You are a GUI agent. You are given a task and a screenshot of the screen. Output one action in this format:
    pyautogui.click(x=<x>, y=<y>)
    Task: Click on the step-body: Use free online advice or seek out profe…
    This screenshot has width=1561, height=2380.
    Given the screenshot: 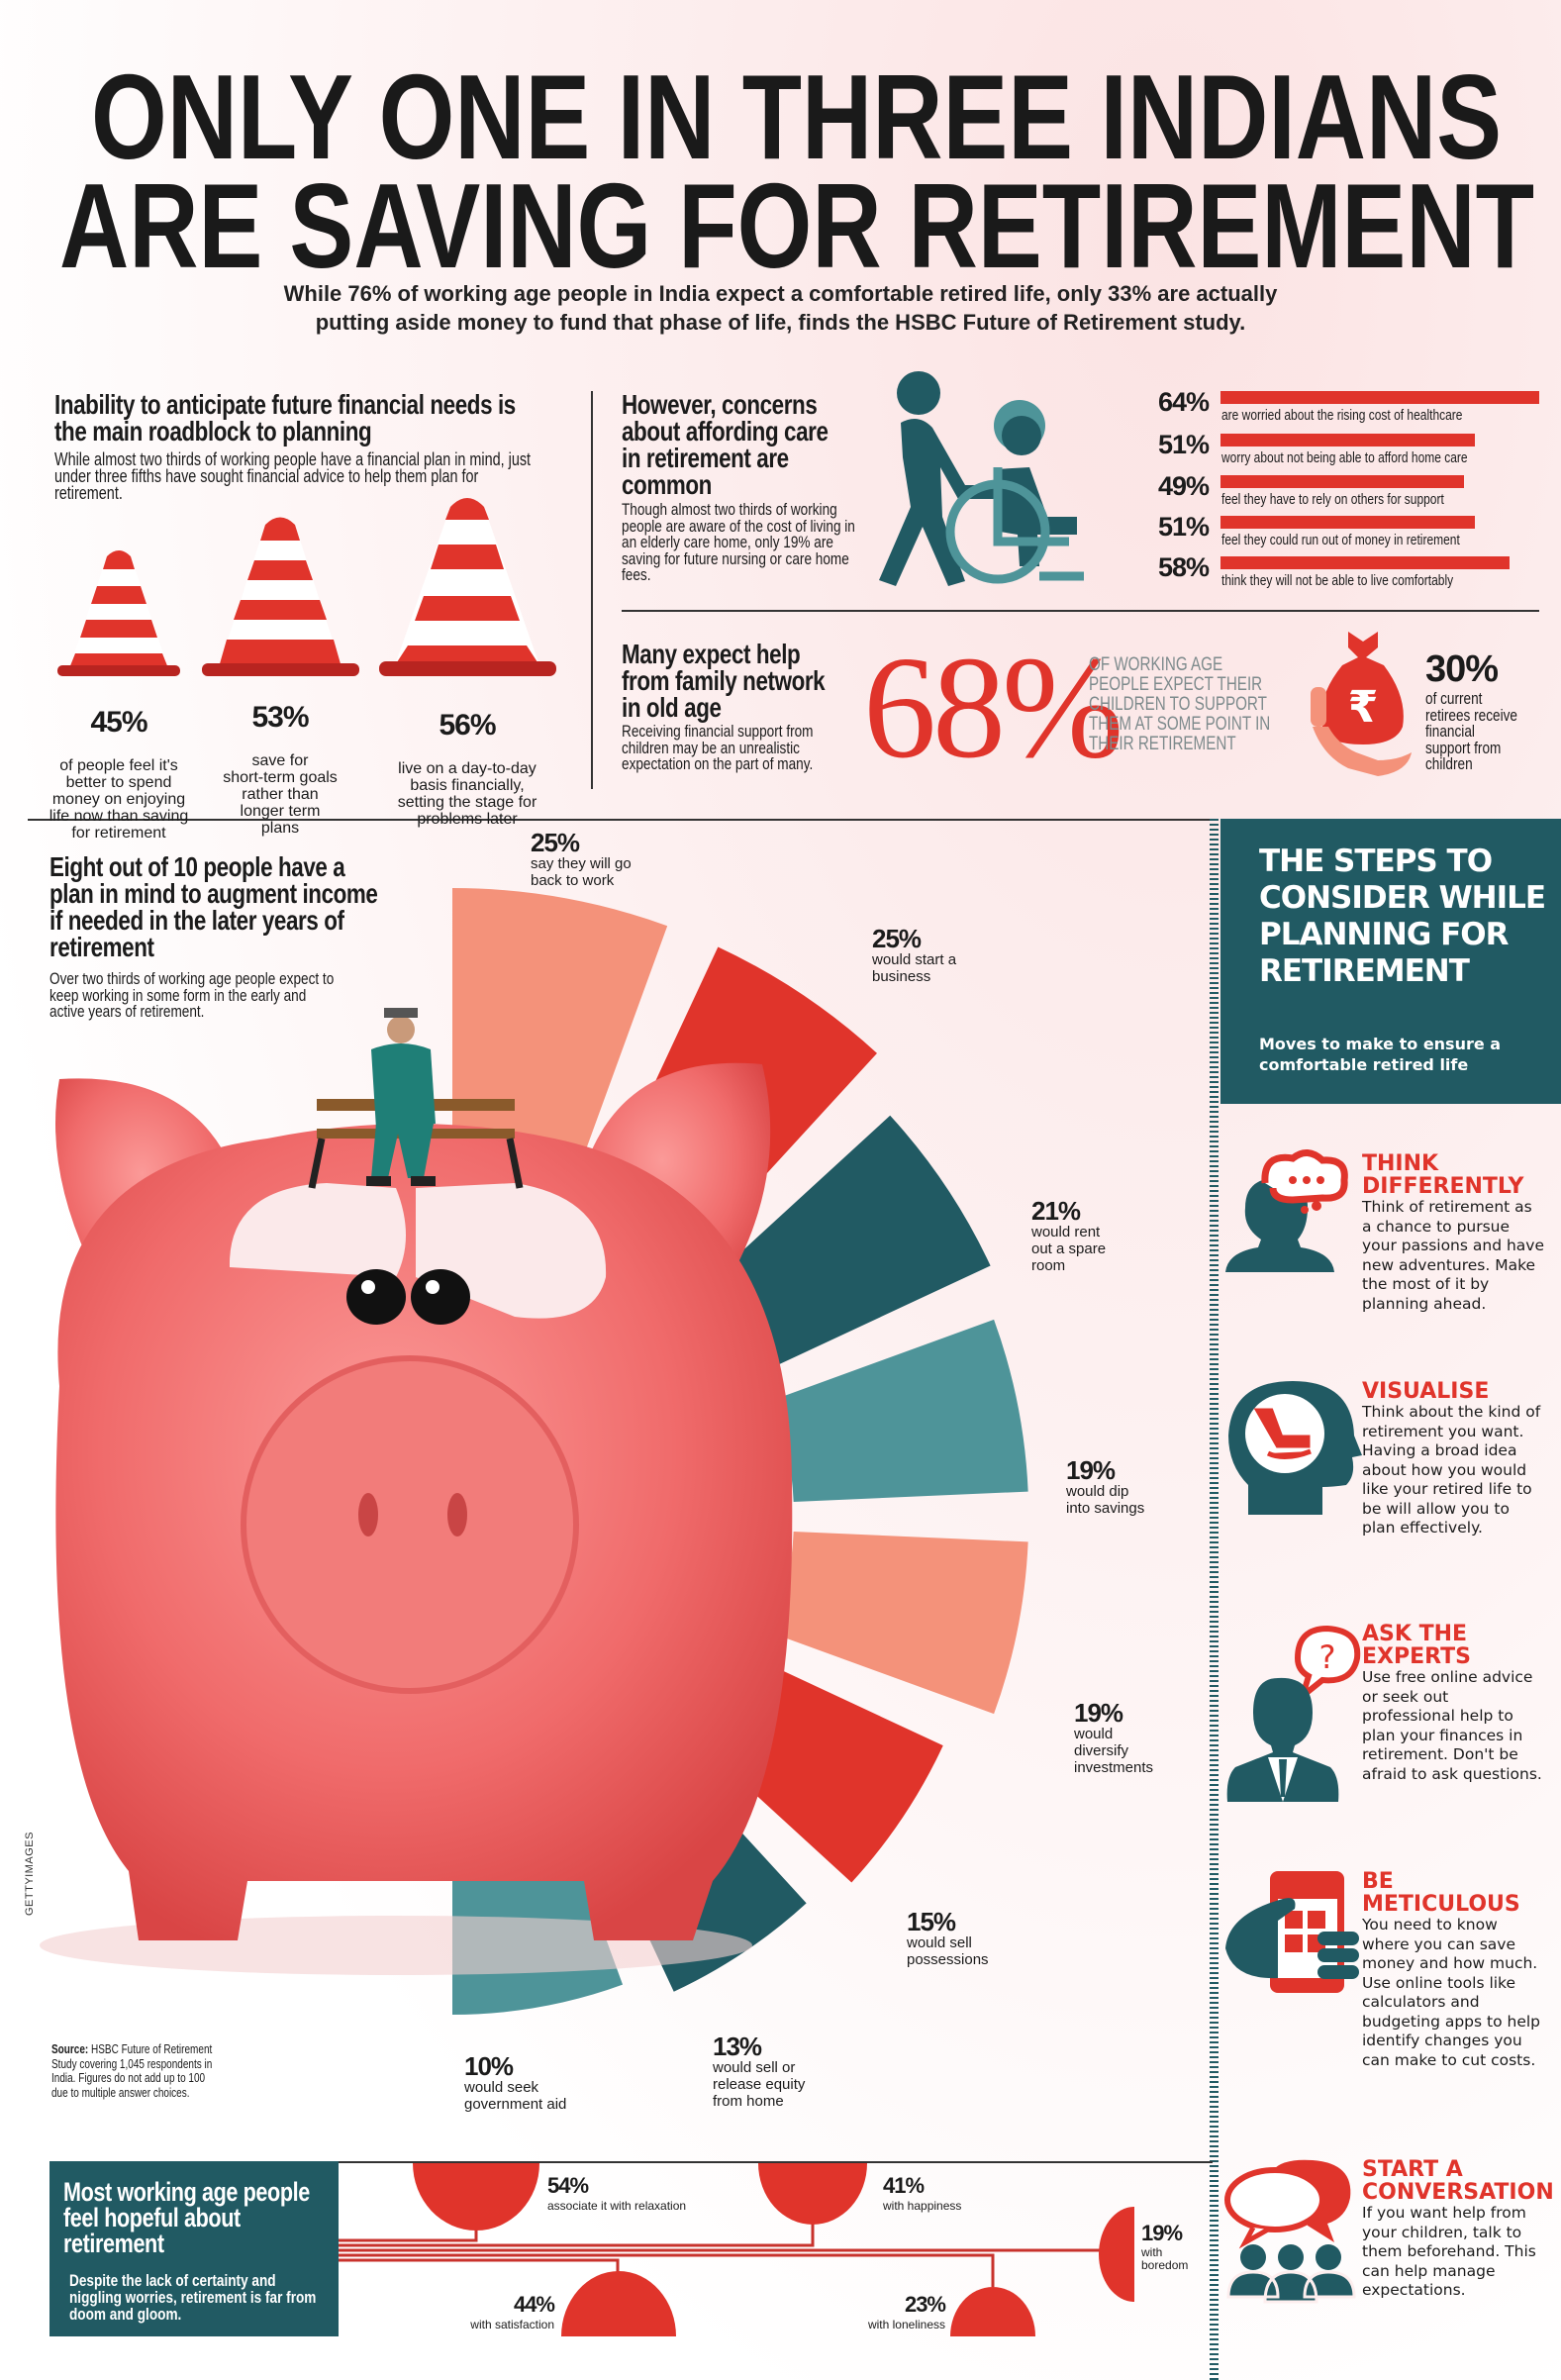 What is the action you would take?
    pyautogui.click(x=1452, y=1725)
    